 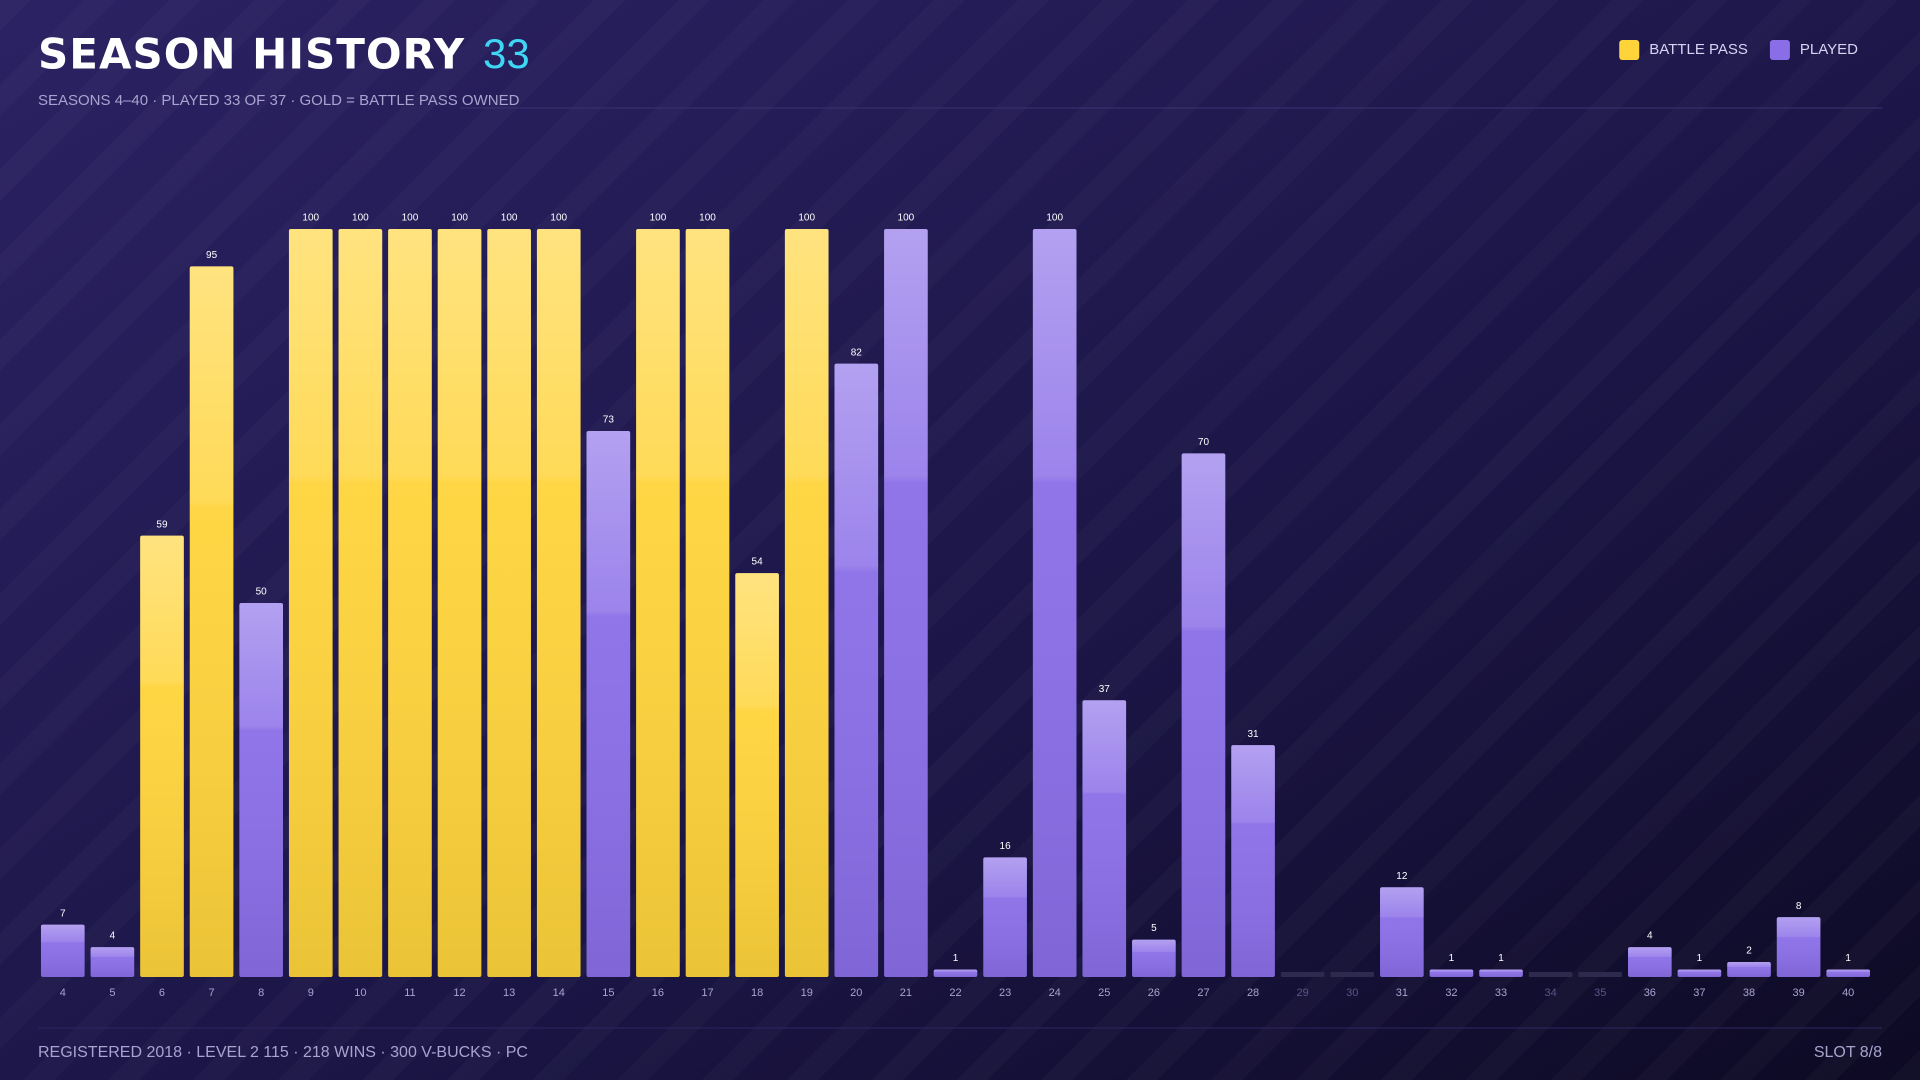 I want to click on x-tick-label: 33, so click(x=1501, y=993).